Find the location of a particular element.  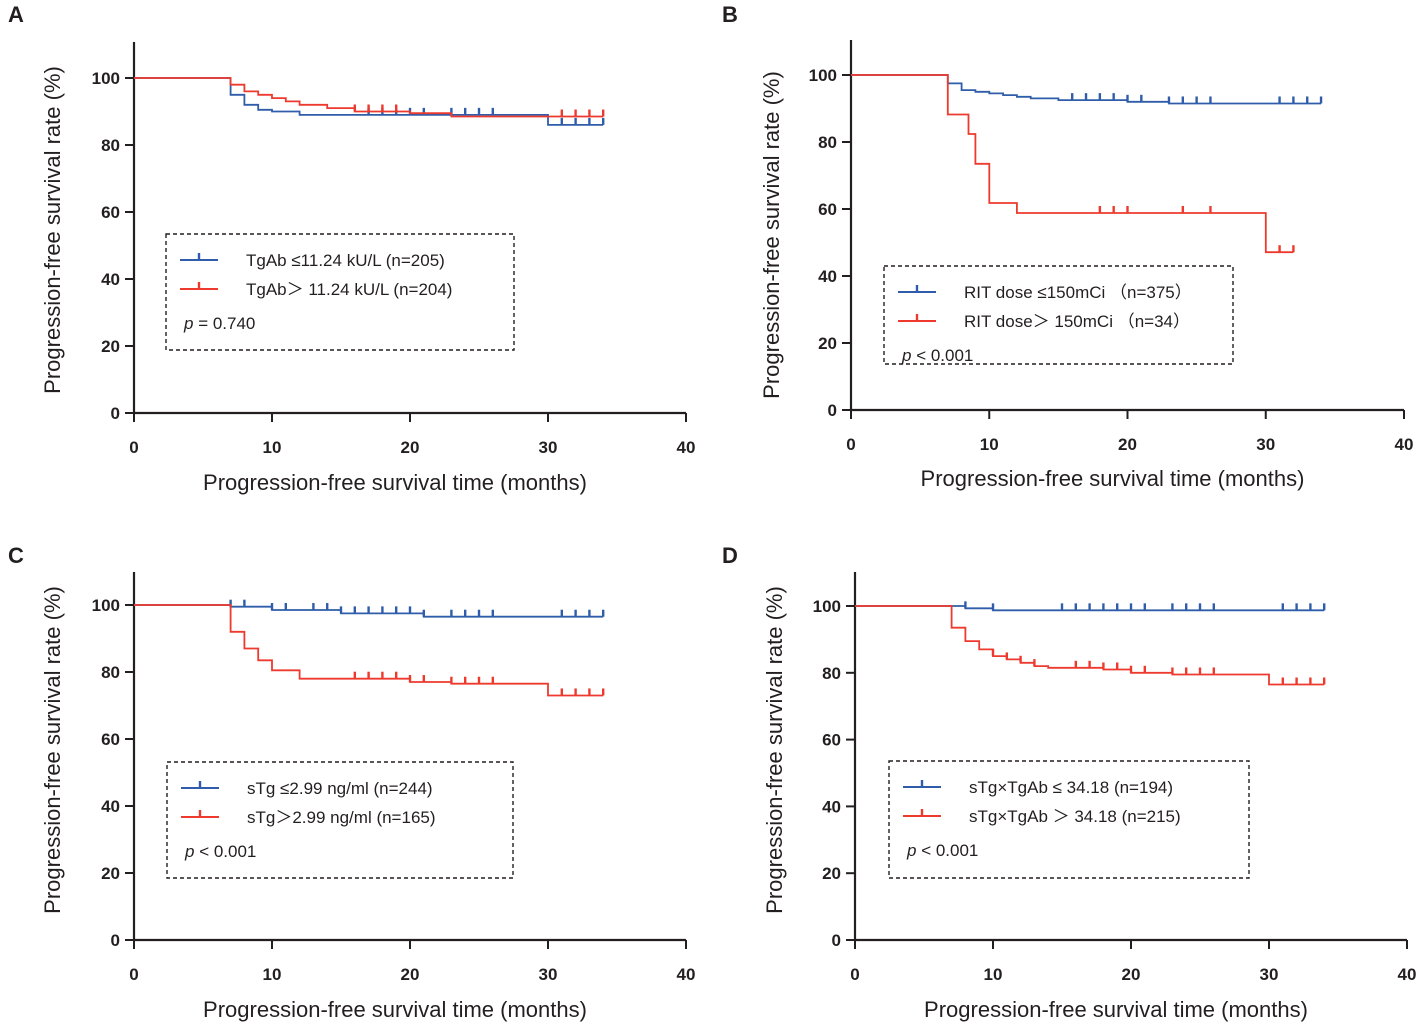

panel-d-legend-label-2: sTg×TgAb ＞ 34.18 (n=215) is located at coordinates (1075, 816).